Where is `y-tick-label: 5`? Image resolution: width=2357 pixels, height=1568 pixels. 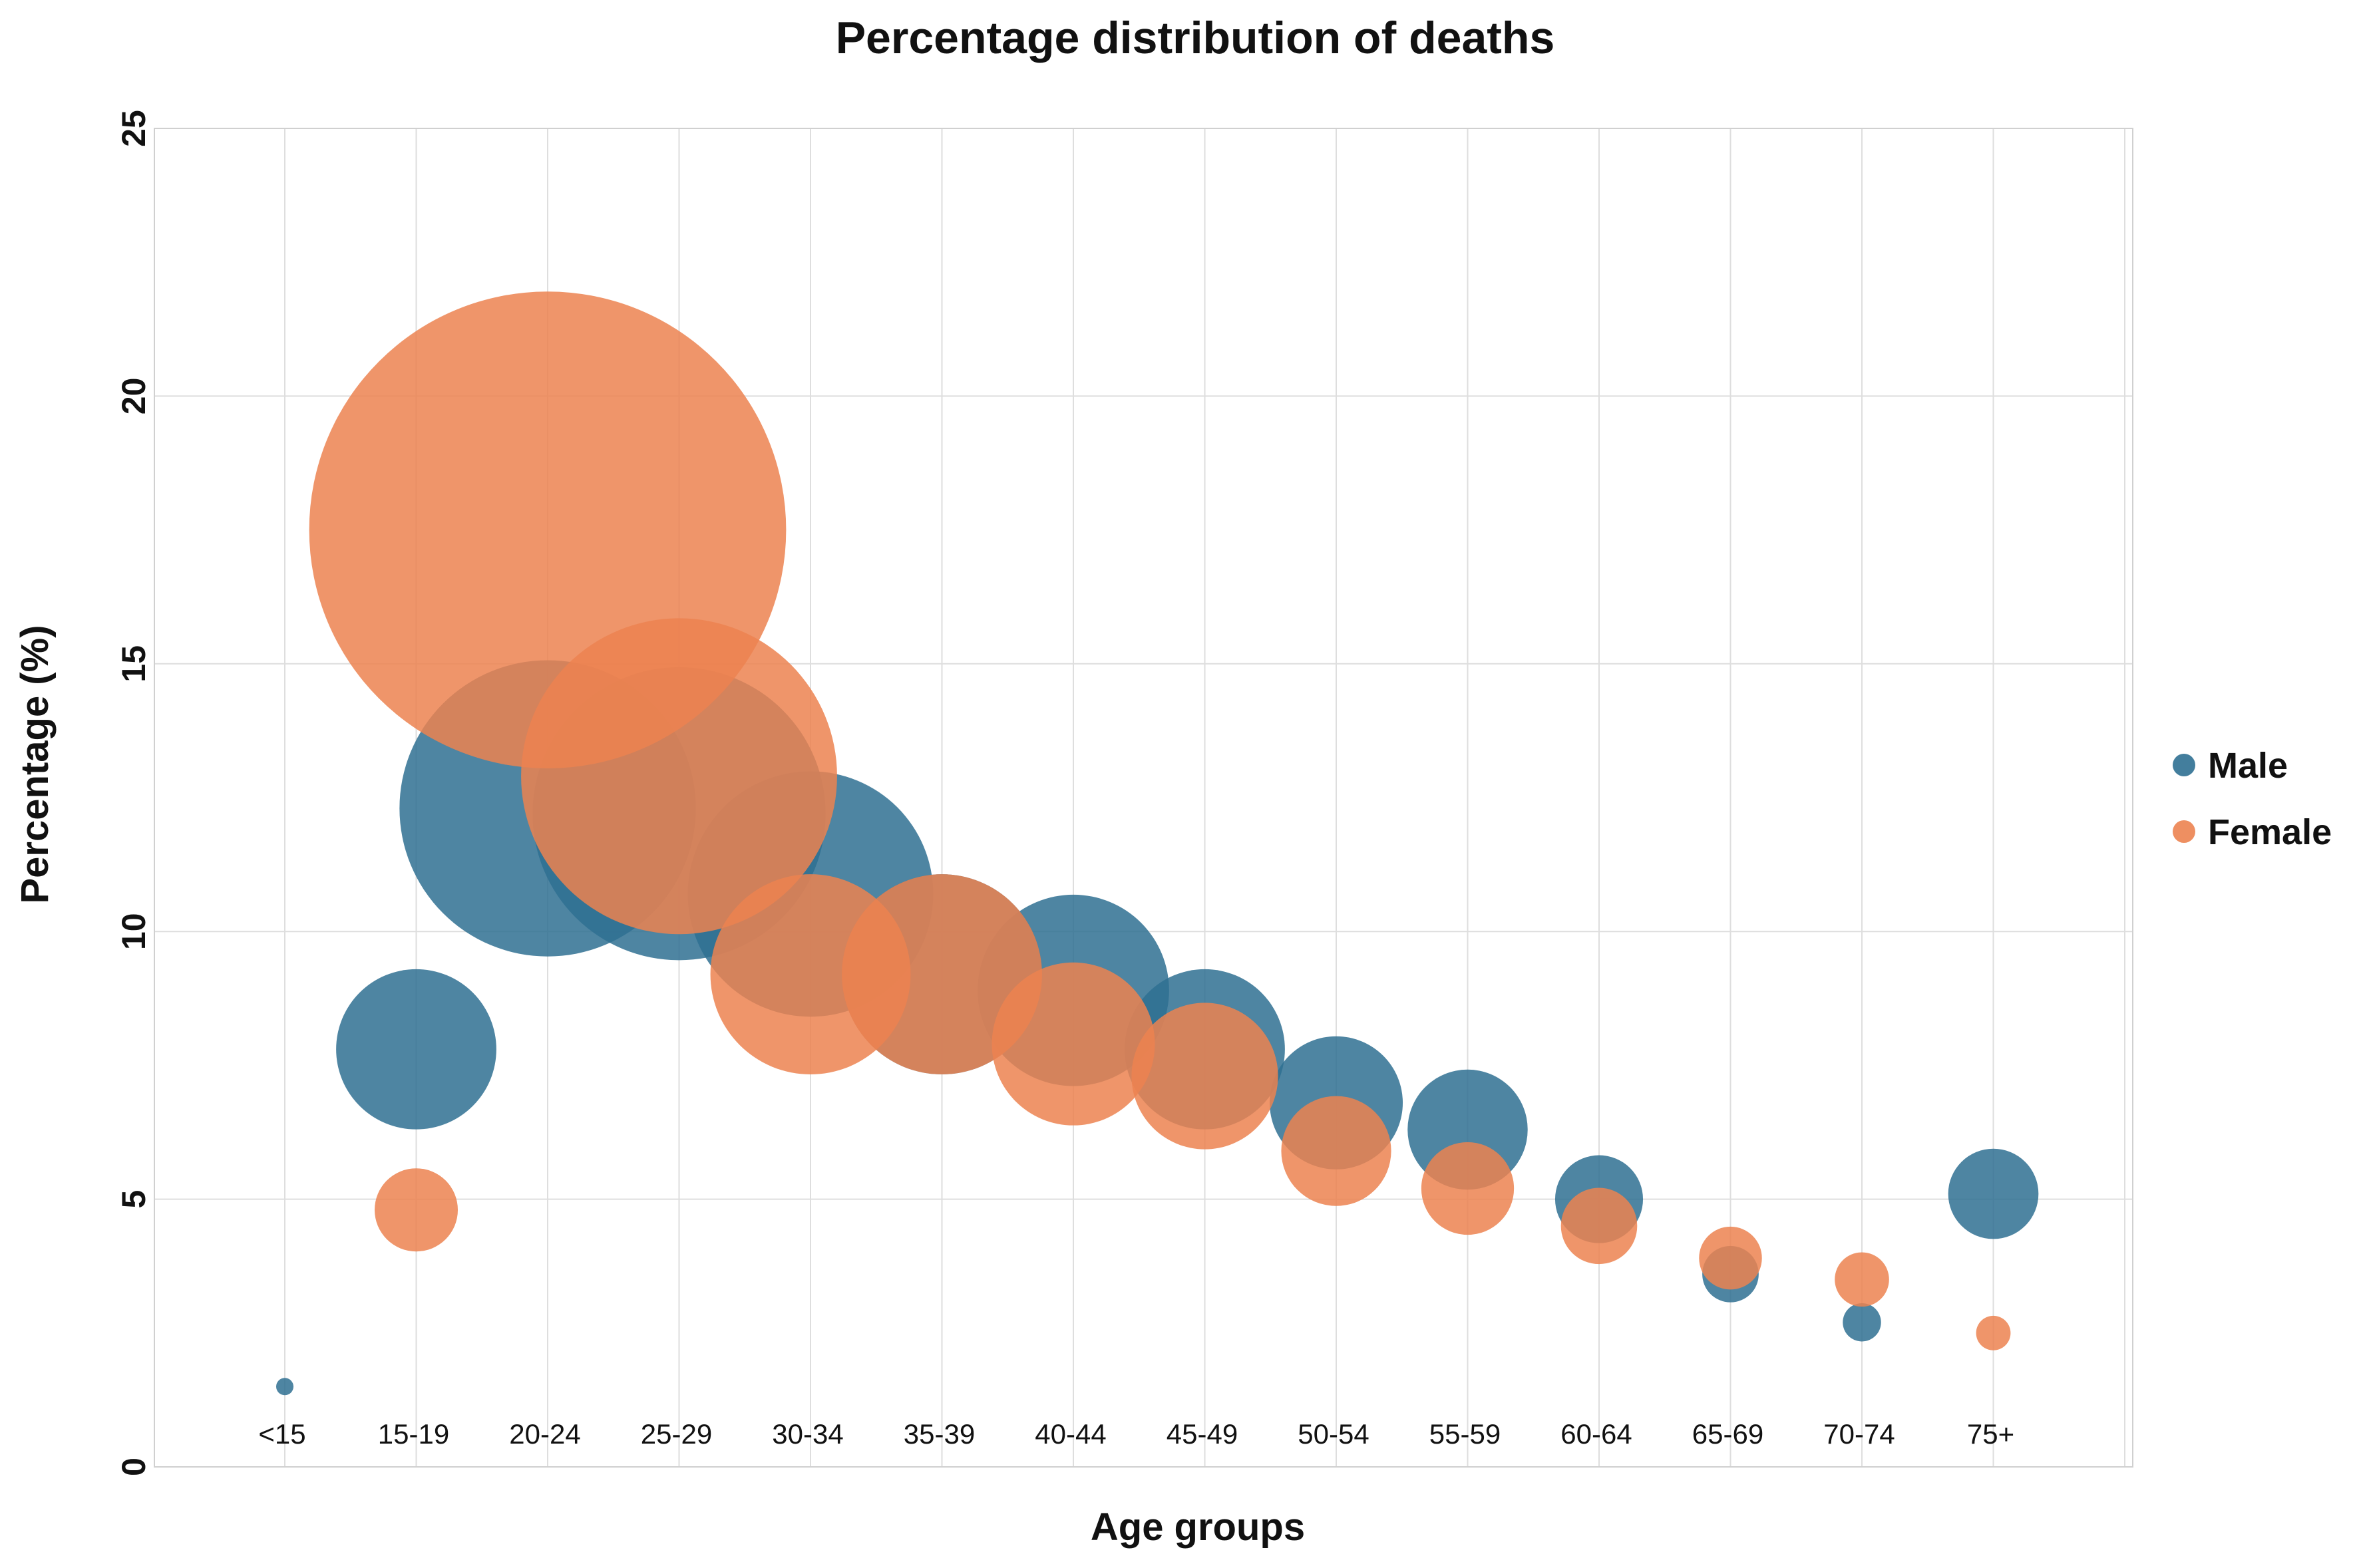 y-tick-label: 5 is located at coordinates (133, 1199).